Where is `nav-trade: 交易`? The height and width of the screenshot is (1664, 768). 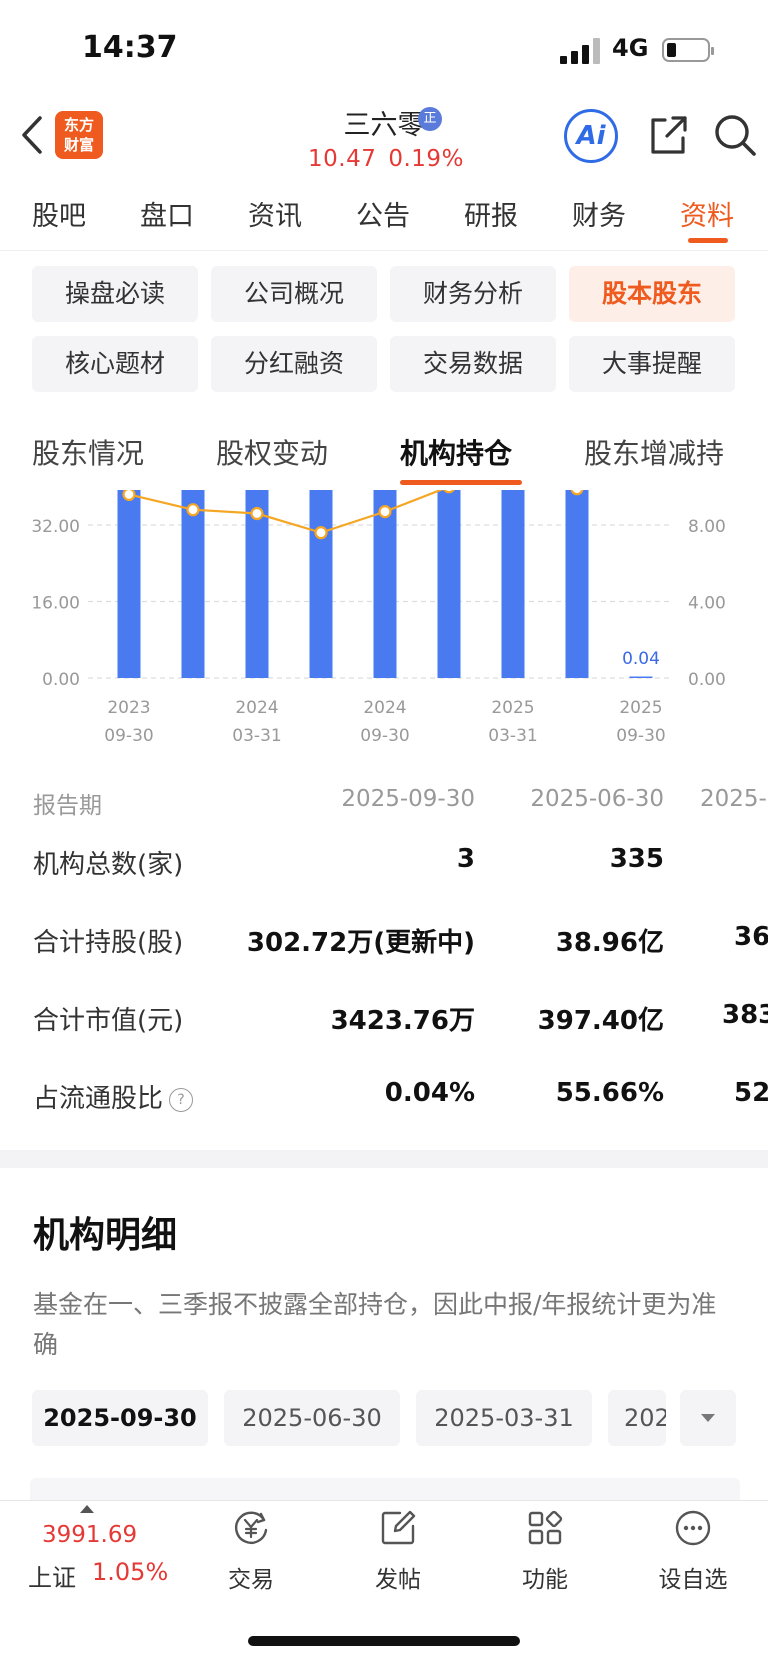
nav-trade: 交易 is located at coordinates (251, 1551).